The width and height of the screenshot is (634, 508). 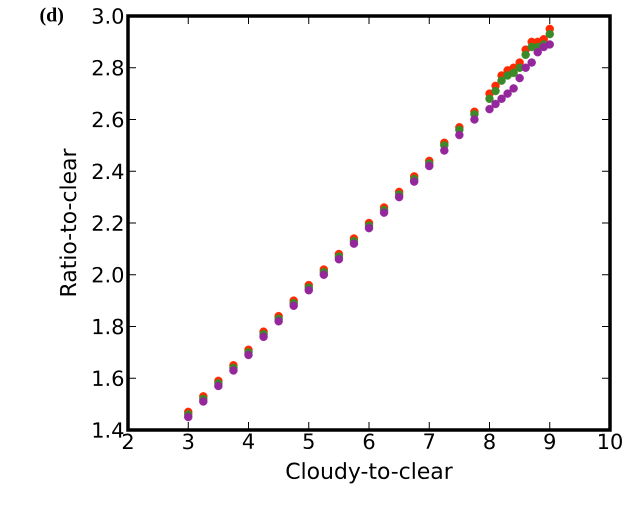 What do you see at coordinates (549, 442) in the screenshot?
I see `x-tick-label: 9` at bounding box center [549, 442].